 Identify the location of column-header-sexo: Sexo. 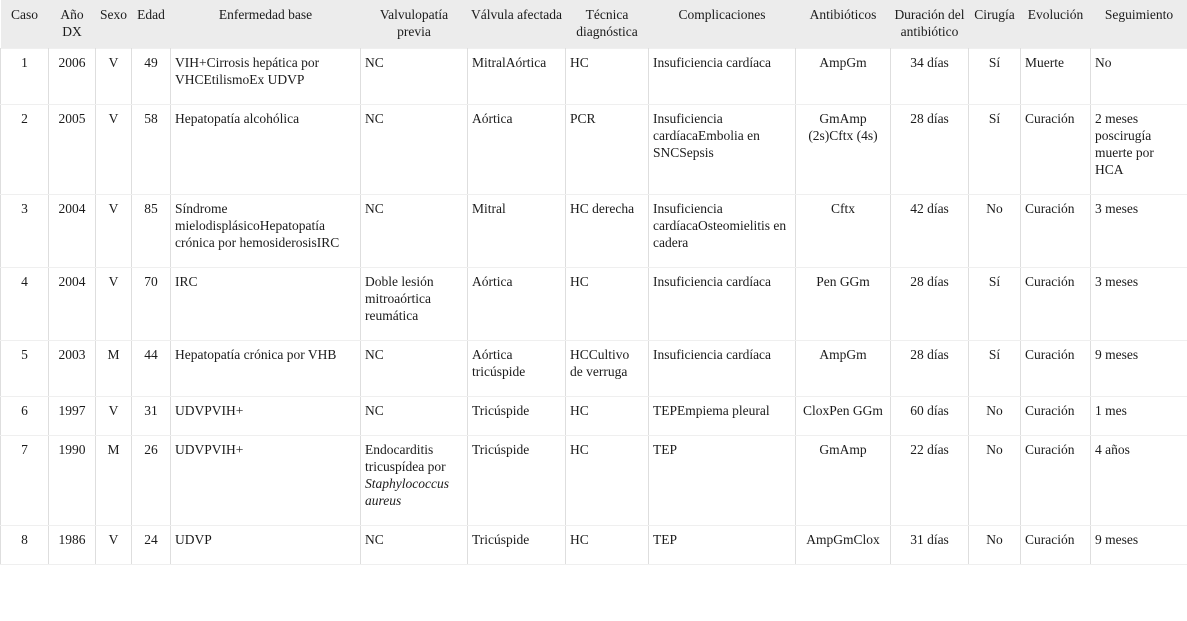
(113, 24).